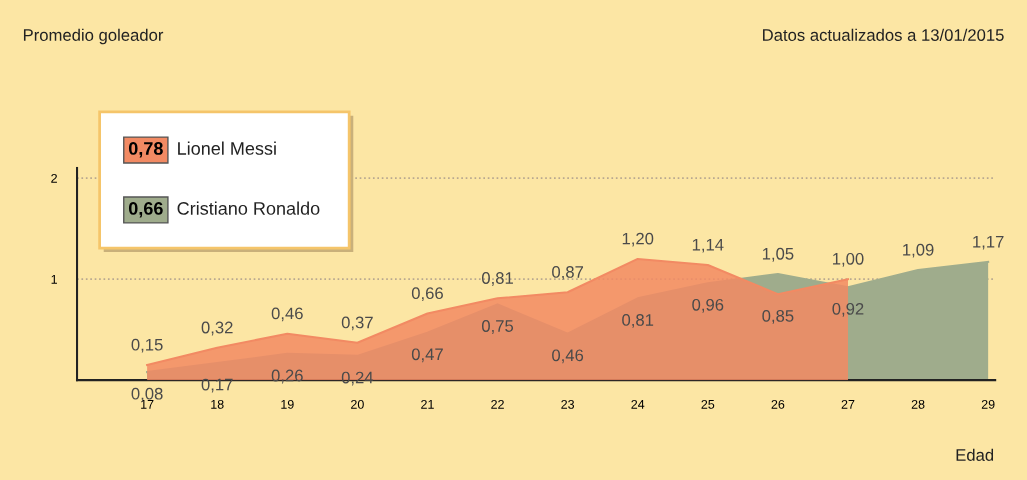  Describe the element at coordinates (848, 259) in the screenshot. I see `data-label: 1,00` at that location.